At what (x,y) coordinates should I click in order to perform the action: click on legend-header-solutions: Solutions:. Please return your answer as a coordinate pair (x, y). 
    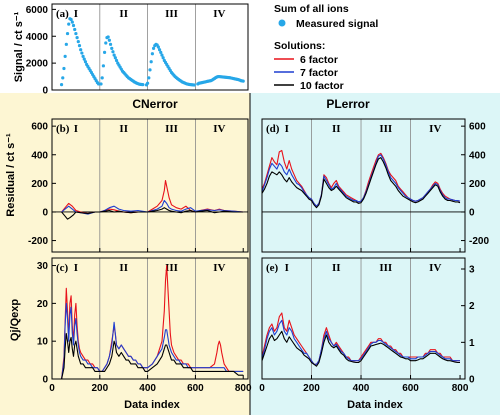
    Looking at the image, I should click on (299, 46).